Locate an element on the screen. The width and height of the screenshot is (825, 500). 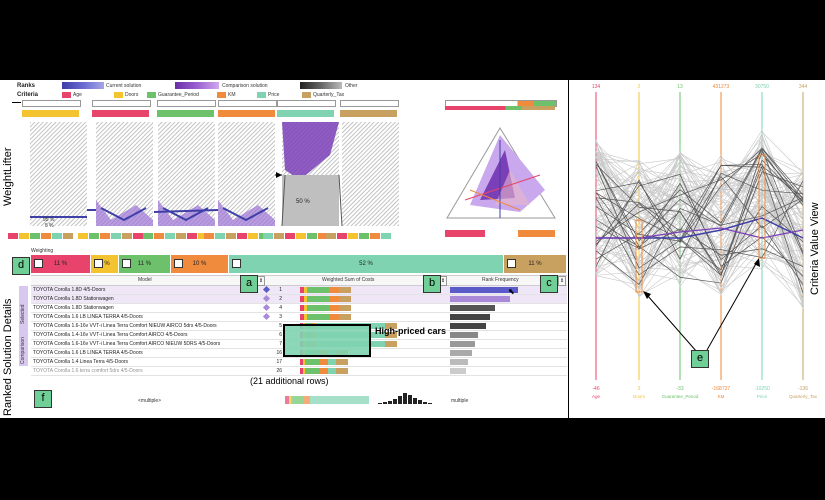
pct-a: 95 % is located at coordinates (49, 220).